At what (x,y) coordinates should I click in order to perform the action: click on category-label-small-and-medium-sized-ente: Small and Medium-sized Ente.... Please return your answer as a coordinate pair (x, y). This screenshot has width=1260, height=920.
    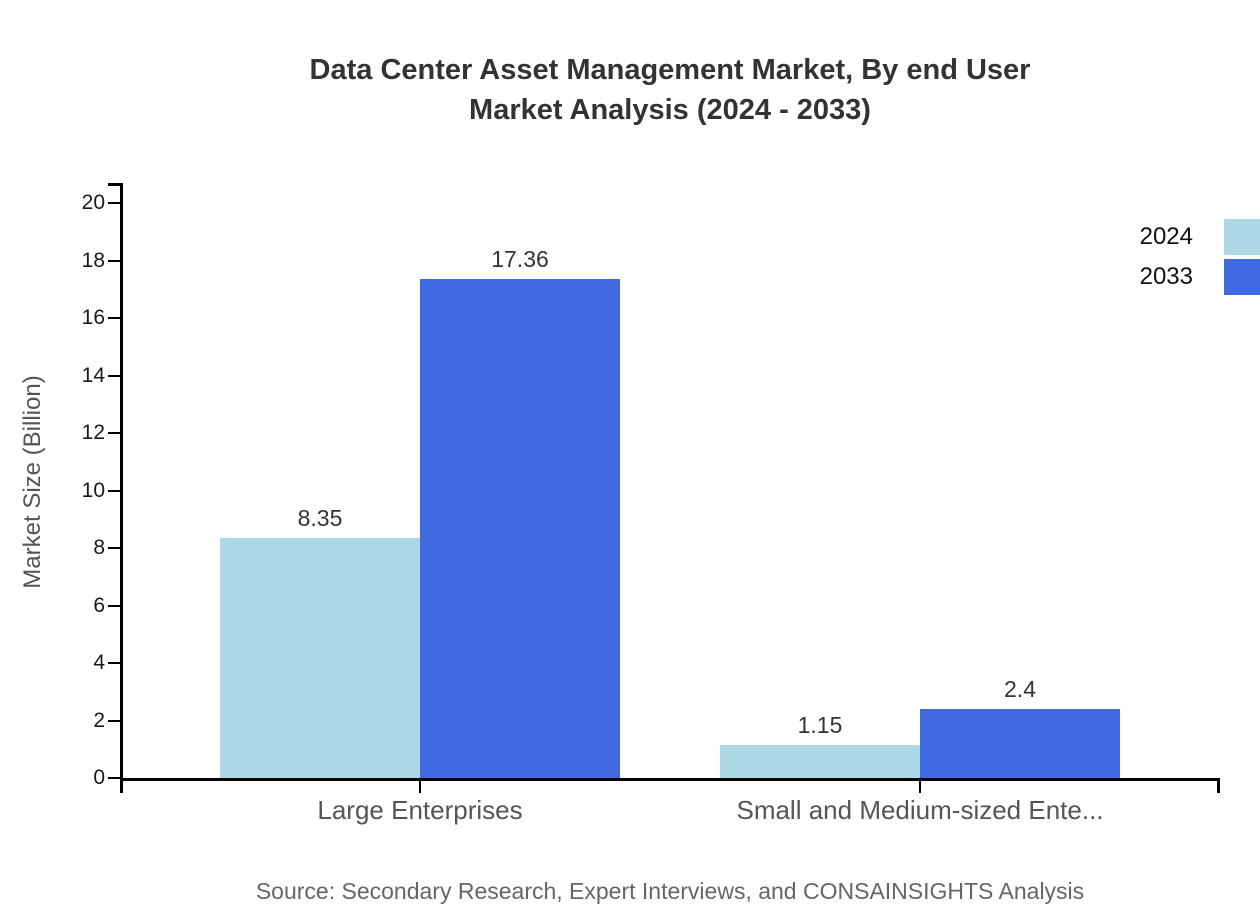
    Looking at the image, I should click on (920, 810).